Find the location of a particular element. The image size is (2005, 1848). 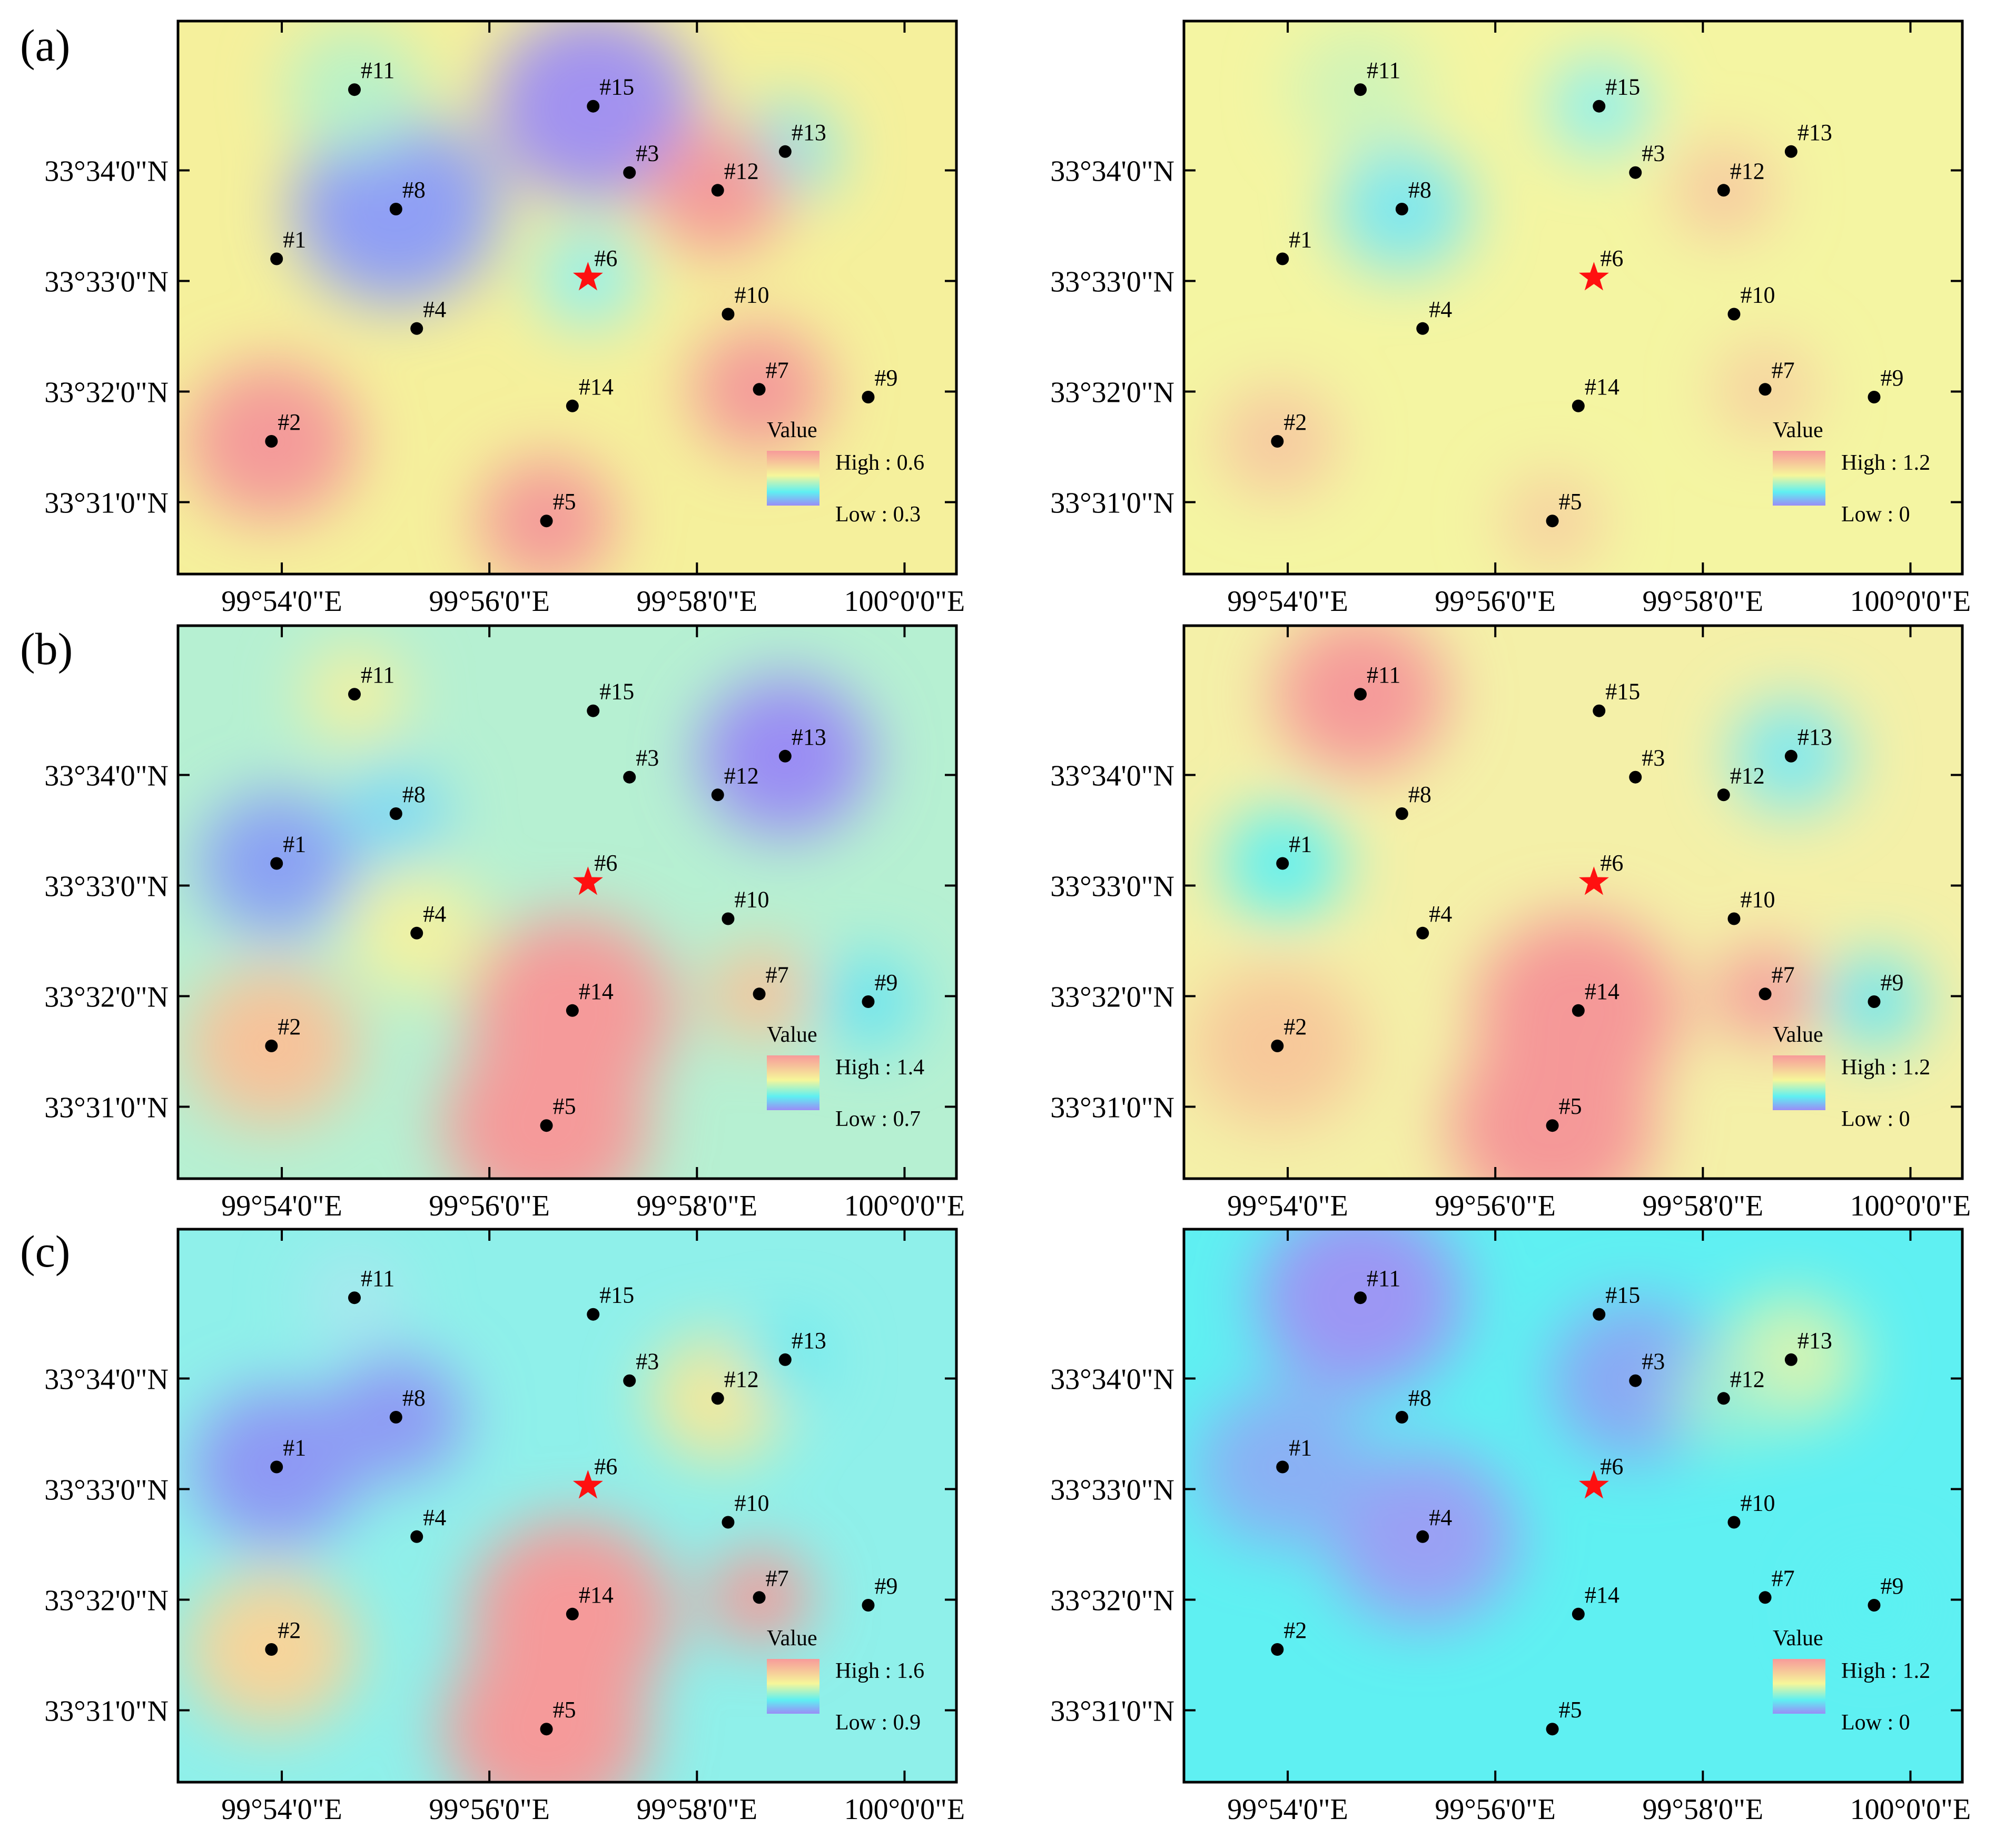

legend: Value High : 1.6 Low : 0.9 is located at coordinates (845, 1680).